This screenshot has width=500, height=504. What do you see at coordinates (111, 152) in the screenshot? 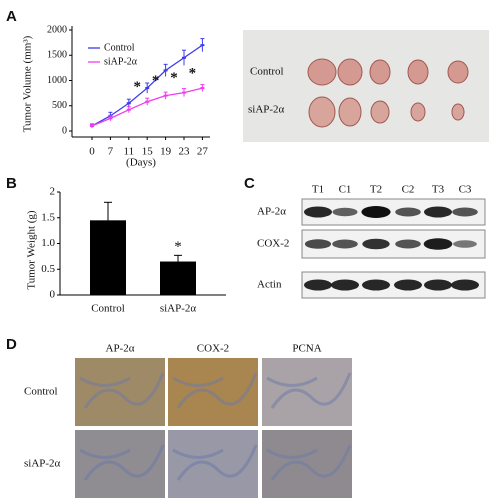
I see `x-tick-label: 7` at bounding box center [111, 152].